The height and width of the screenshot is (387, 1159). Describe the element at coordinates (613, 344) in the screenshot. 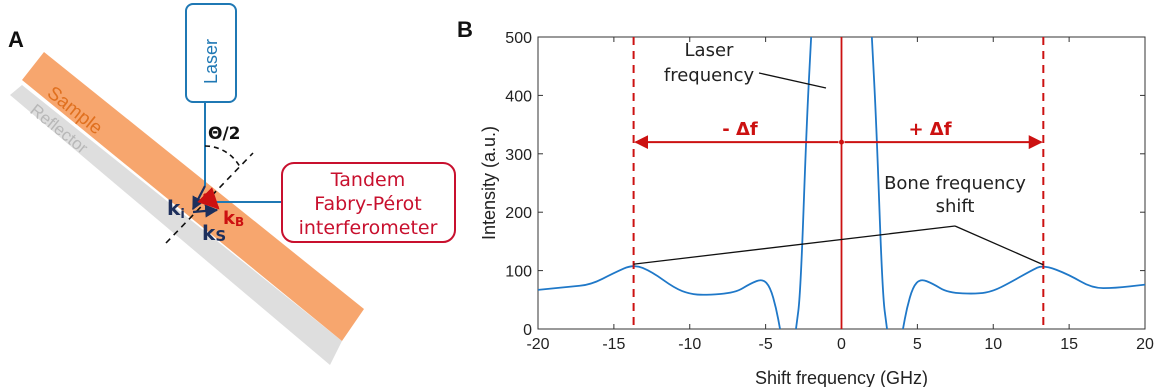

I see `x-tick-label: -15` at that location.